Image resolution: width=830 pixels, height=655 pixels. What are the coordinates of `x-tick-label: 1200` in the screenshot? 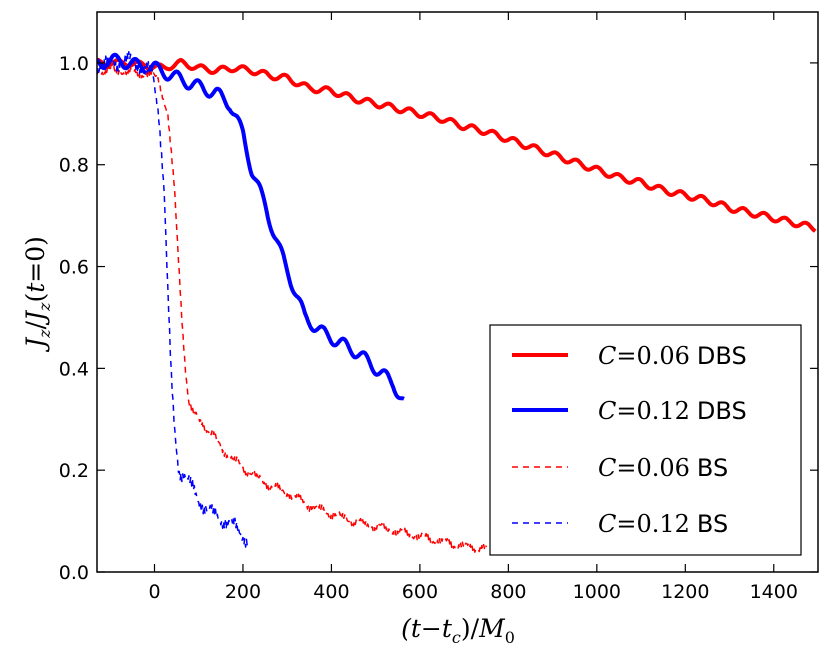 It's located at (685, 592).